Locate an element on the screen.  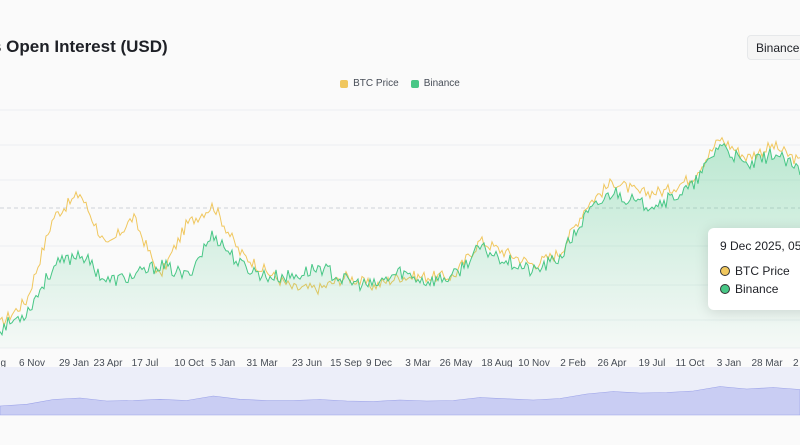
tooltip-dot-btc-price is located at coordinates (725, 271).